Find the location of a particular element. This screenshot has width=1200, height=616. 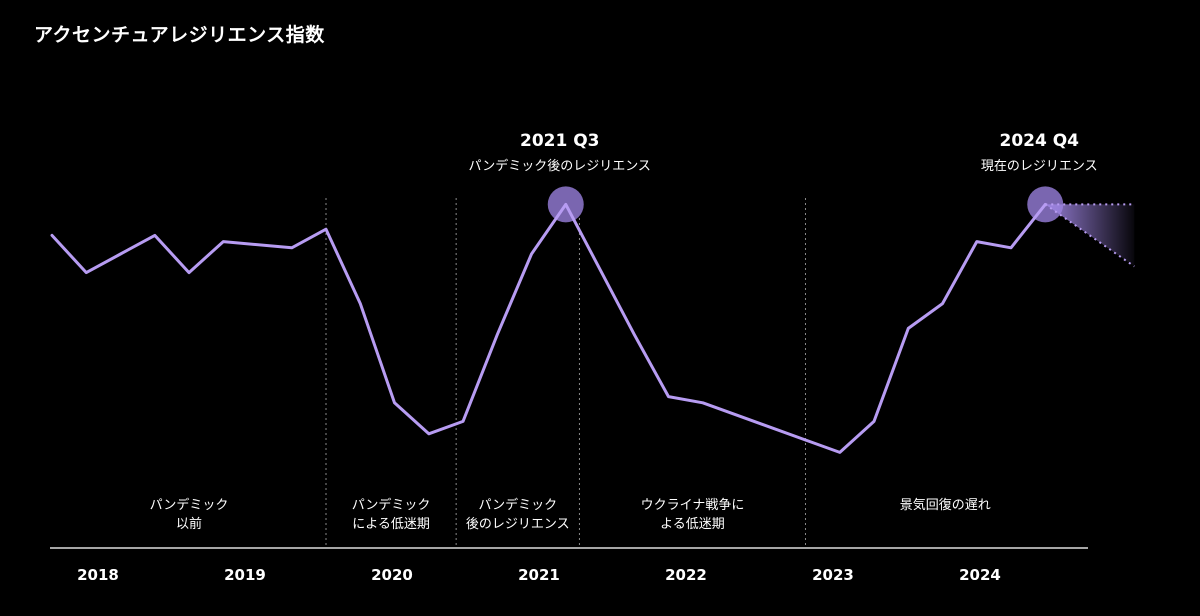

period-label: ウクライナ戦争に is located at coordinates (693, 505).